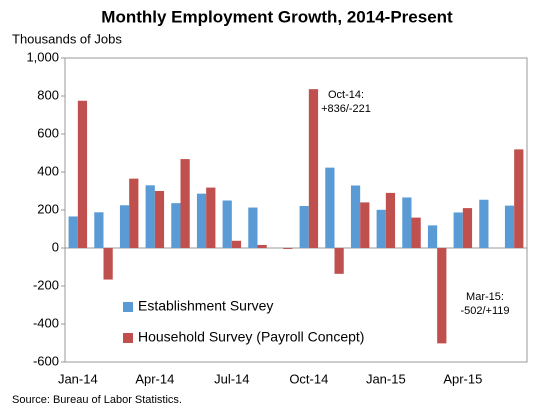 The image size is (555, 415). Describe the element at coordinates (46, 284) in the screenshot. I see `y-tick-label: -200` at that location.